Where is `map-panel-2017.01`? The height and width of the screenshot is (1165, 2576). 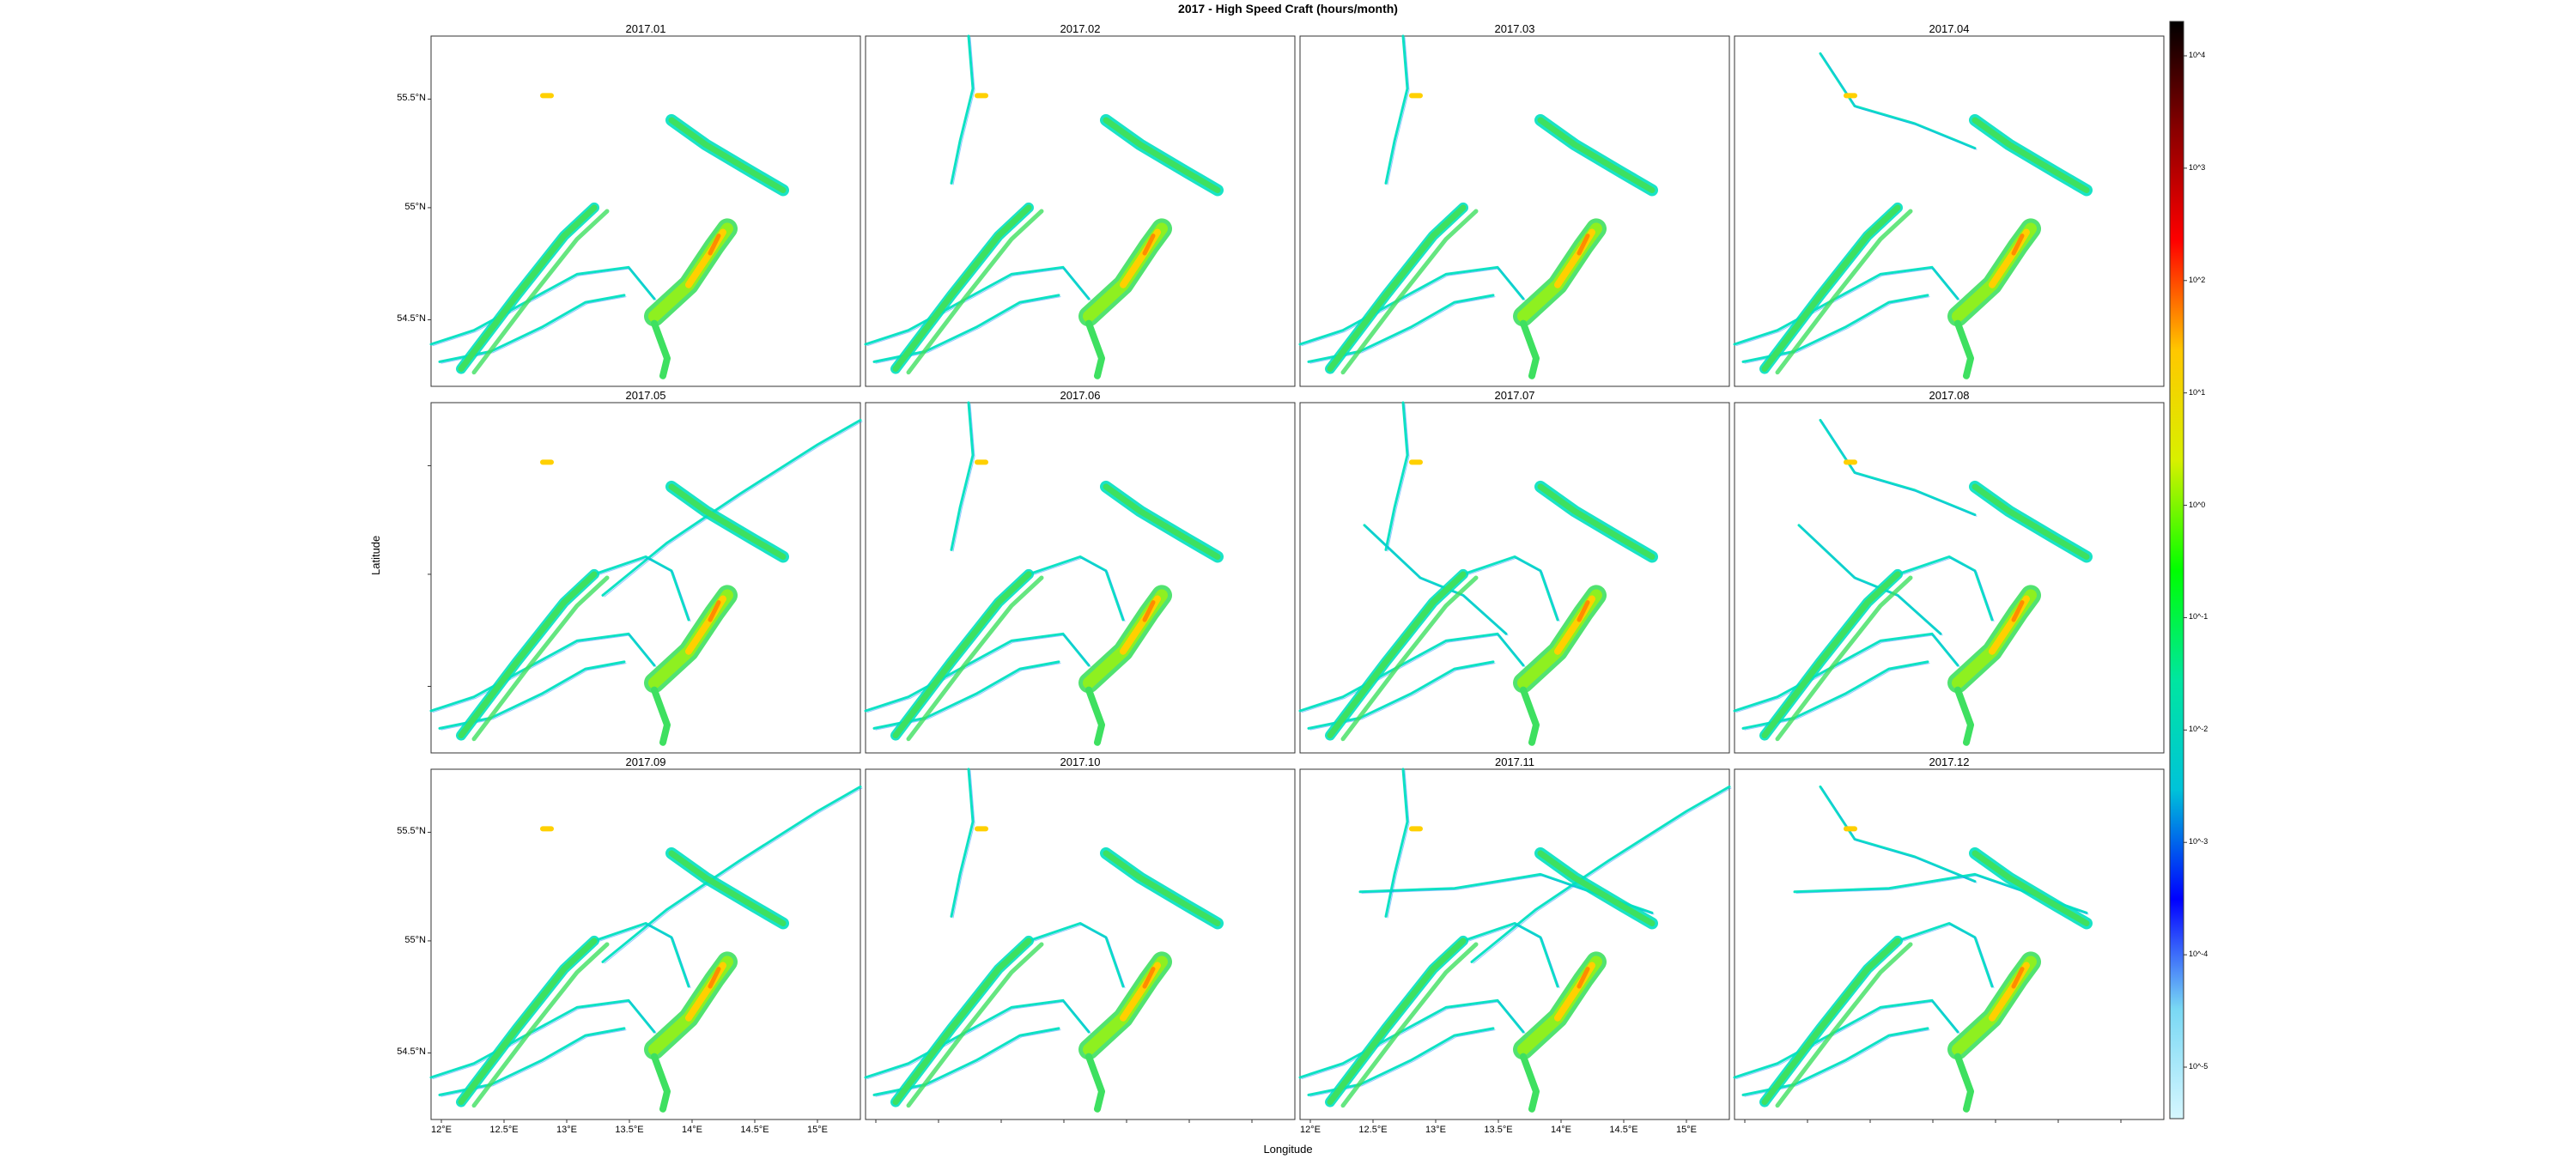
map-panel-2017.01 is located at coordinates (645, 211).